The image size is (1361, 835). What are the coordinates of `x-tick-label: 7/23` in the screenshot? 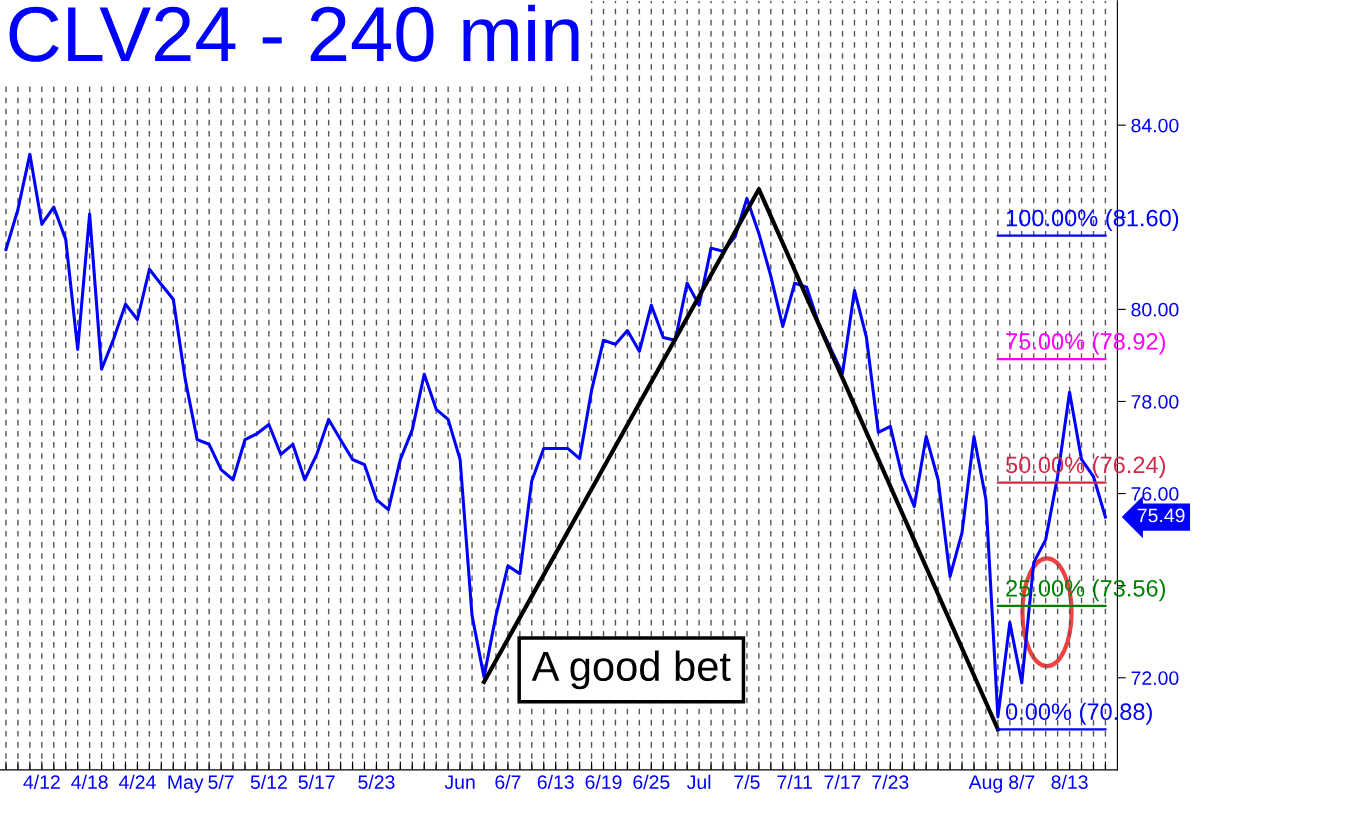 It's located at (890, 782).